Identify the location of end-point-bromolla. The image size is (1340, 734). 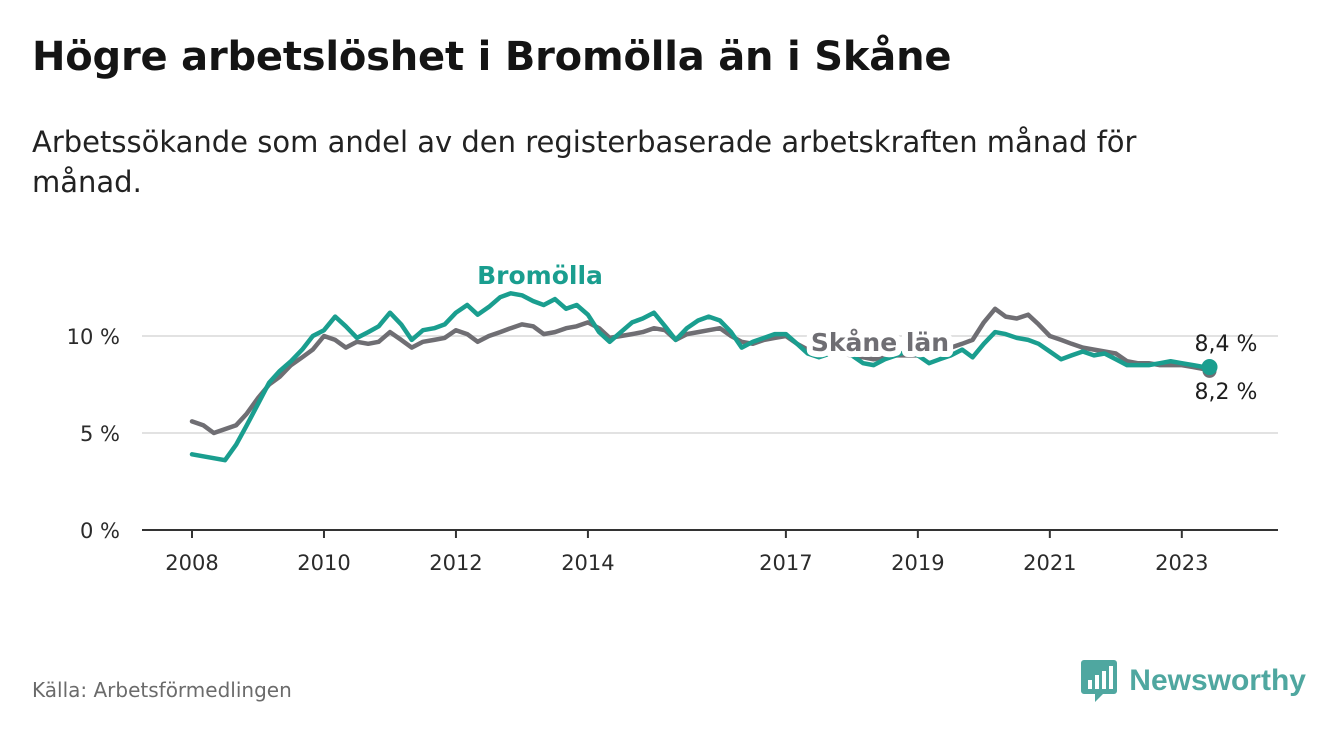
(1209, 367).